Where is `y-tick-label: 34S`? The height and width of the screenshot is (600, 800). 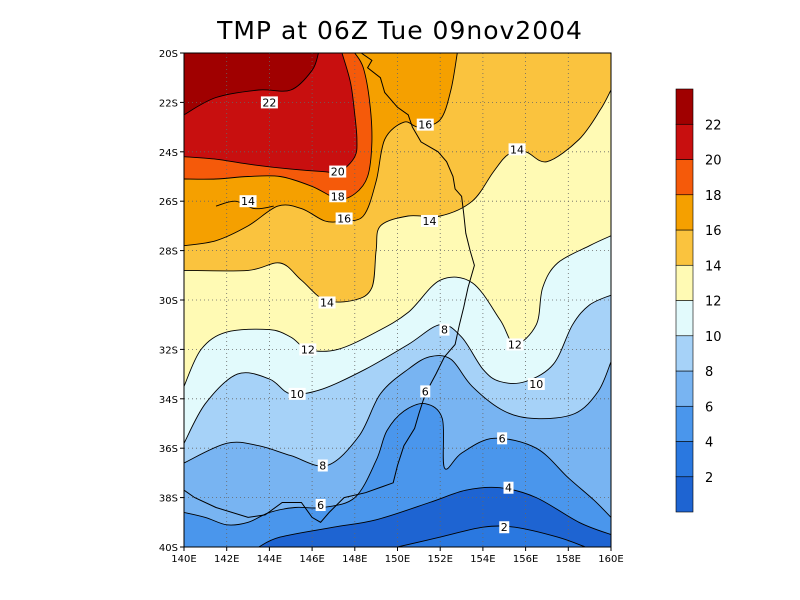 y-tick-label: 34S is located at coordinates (168, 400).